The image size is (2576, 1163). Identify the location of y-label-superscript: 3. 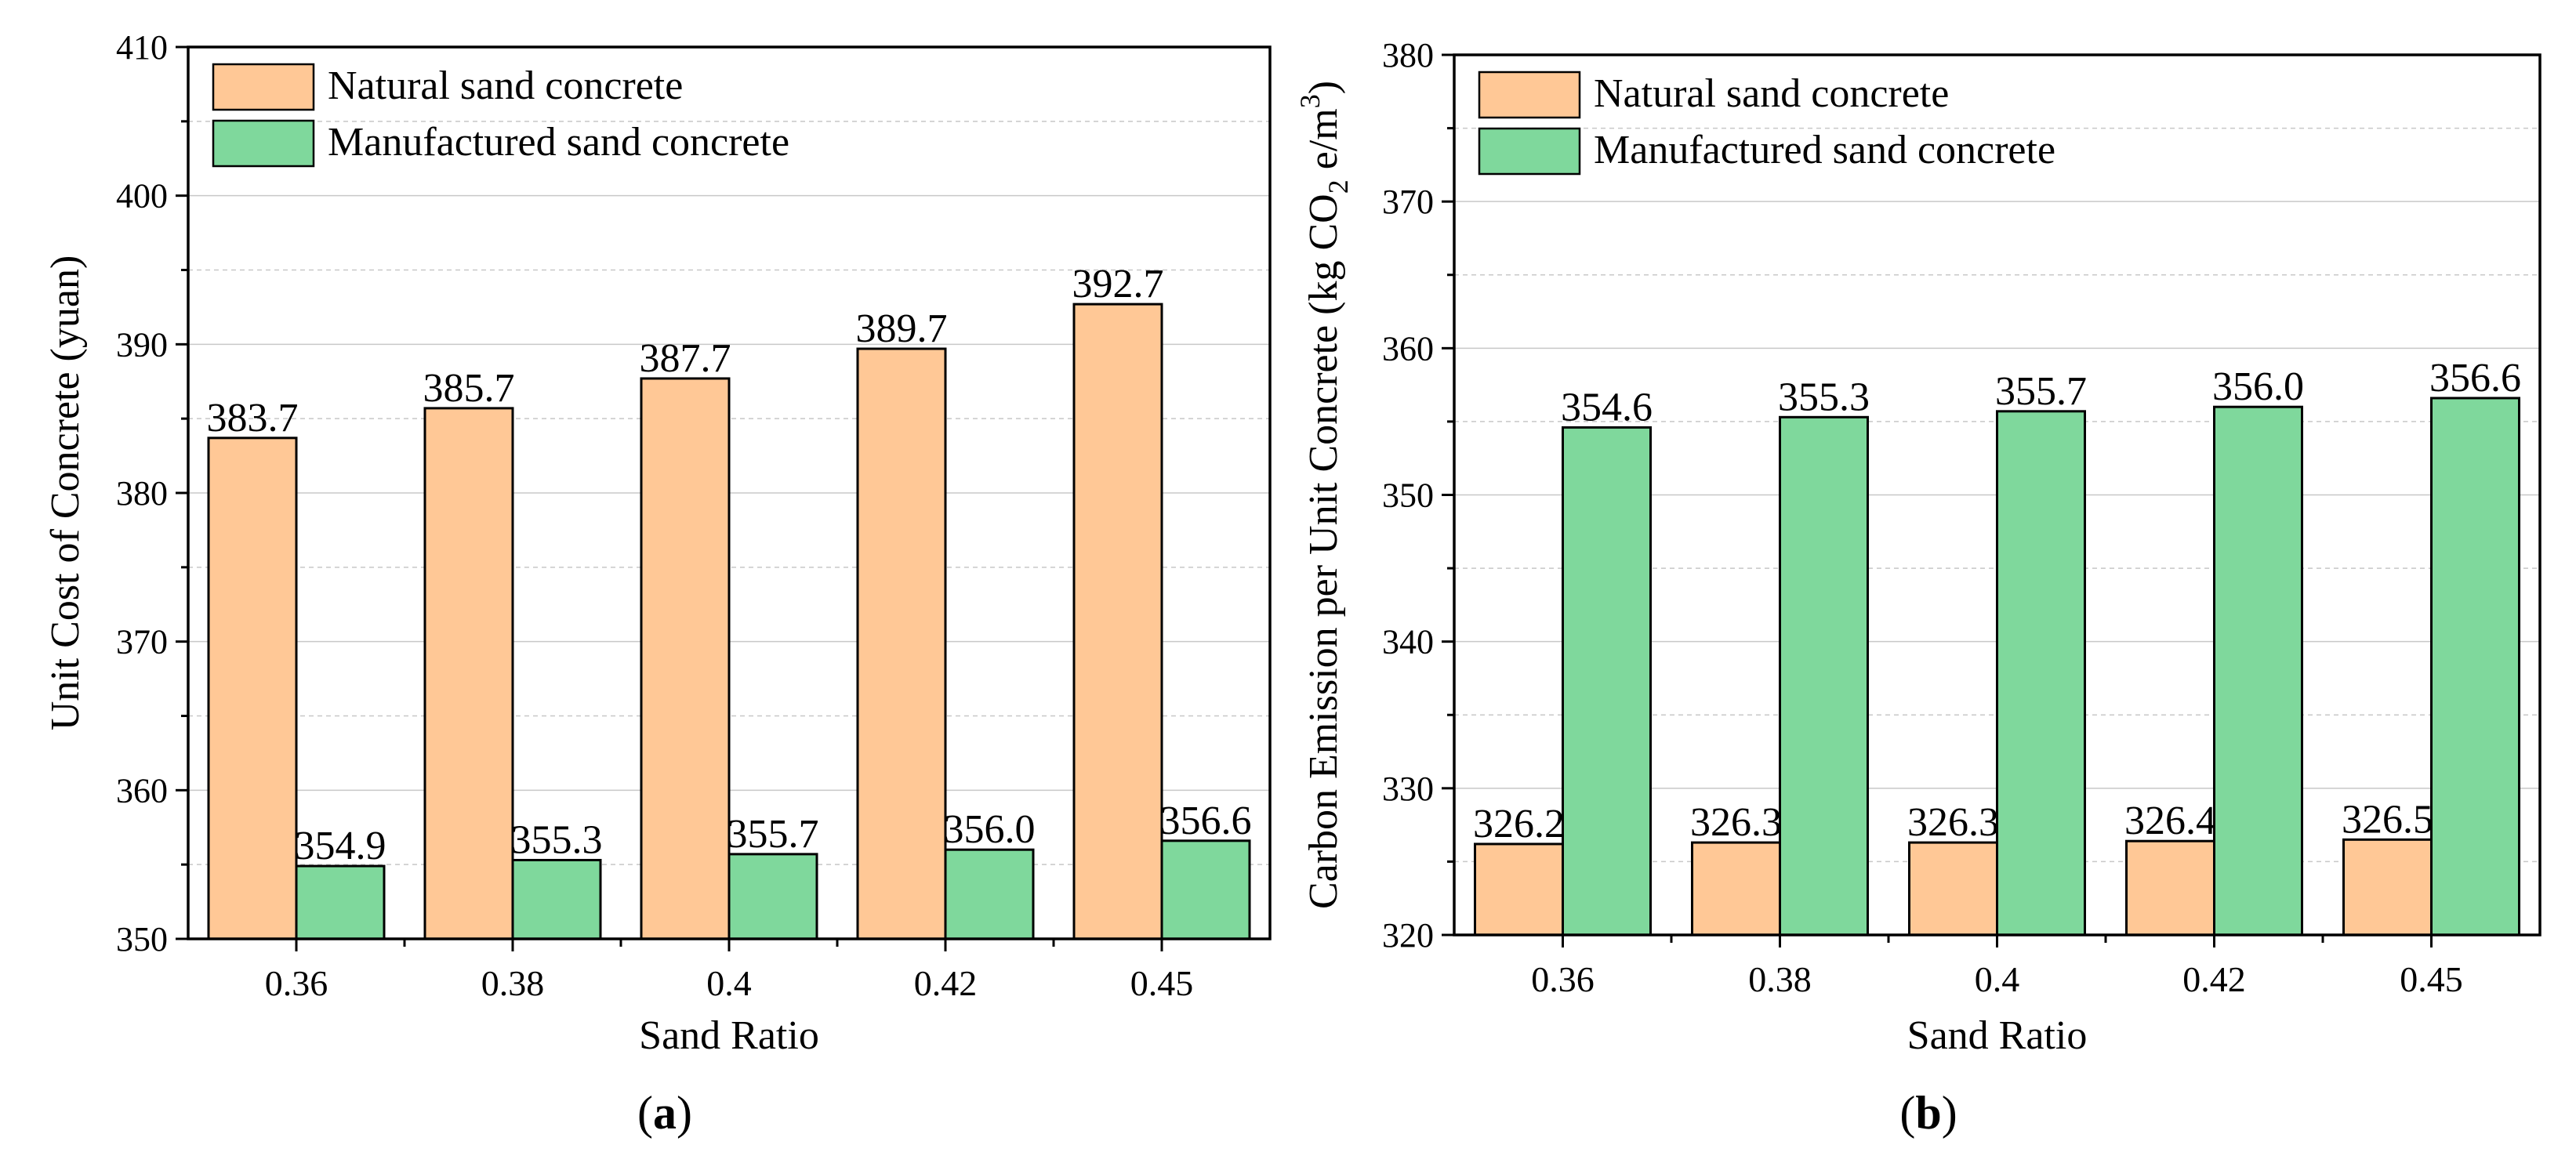
(1310, 101).